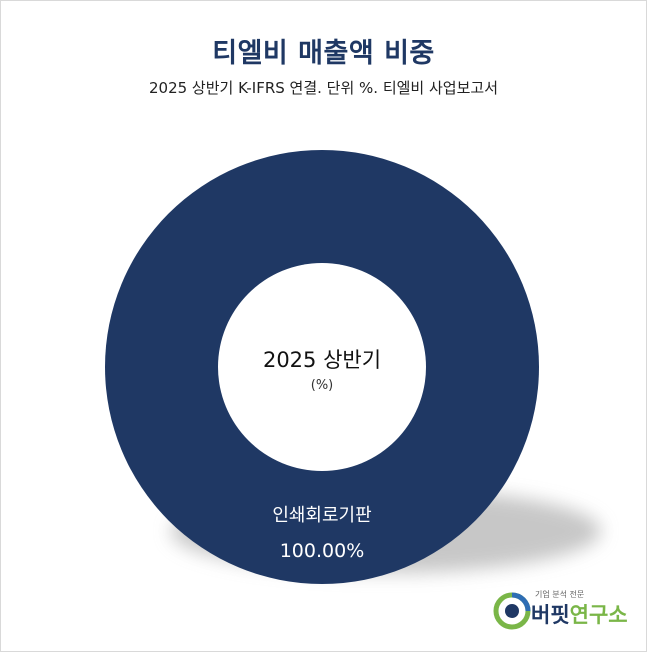 Image resolution: width=647 pixels, height=652 pixels. Describe the element at coordinates (560, 594) in the screenshot. I see `brand-tagline: 기업 분석 전문` at that location.